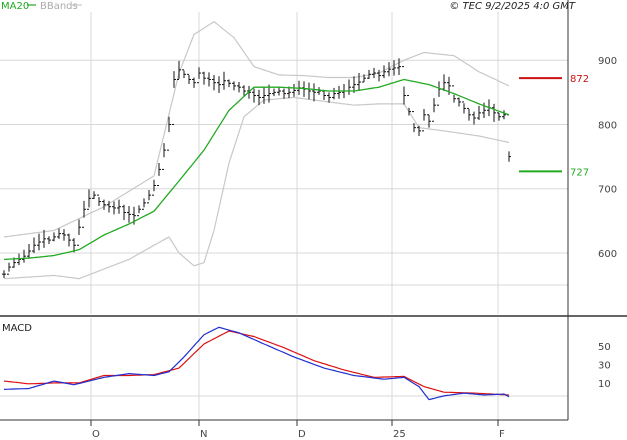 The width and height of the screenshot is (627, 440). Describe the element at coordinates (607, 190) in the screenshot. I see `y-tick-700: 700` at that location.